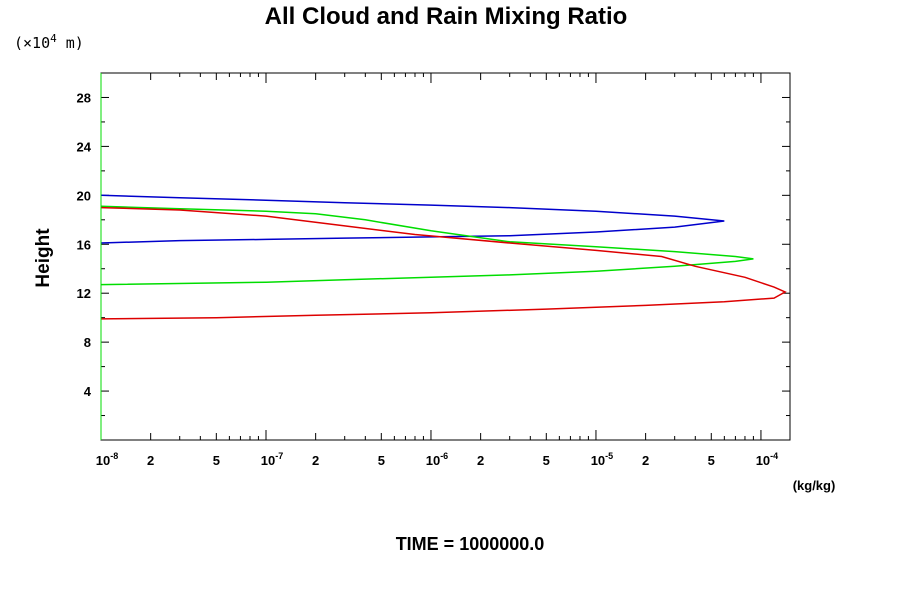  What do you see at coordinates (84, 293) in the screenshot?
I see `y-tick-label: 12` at bounding box center [84, 293].